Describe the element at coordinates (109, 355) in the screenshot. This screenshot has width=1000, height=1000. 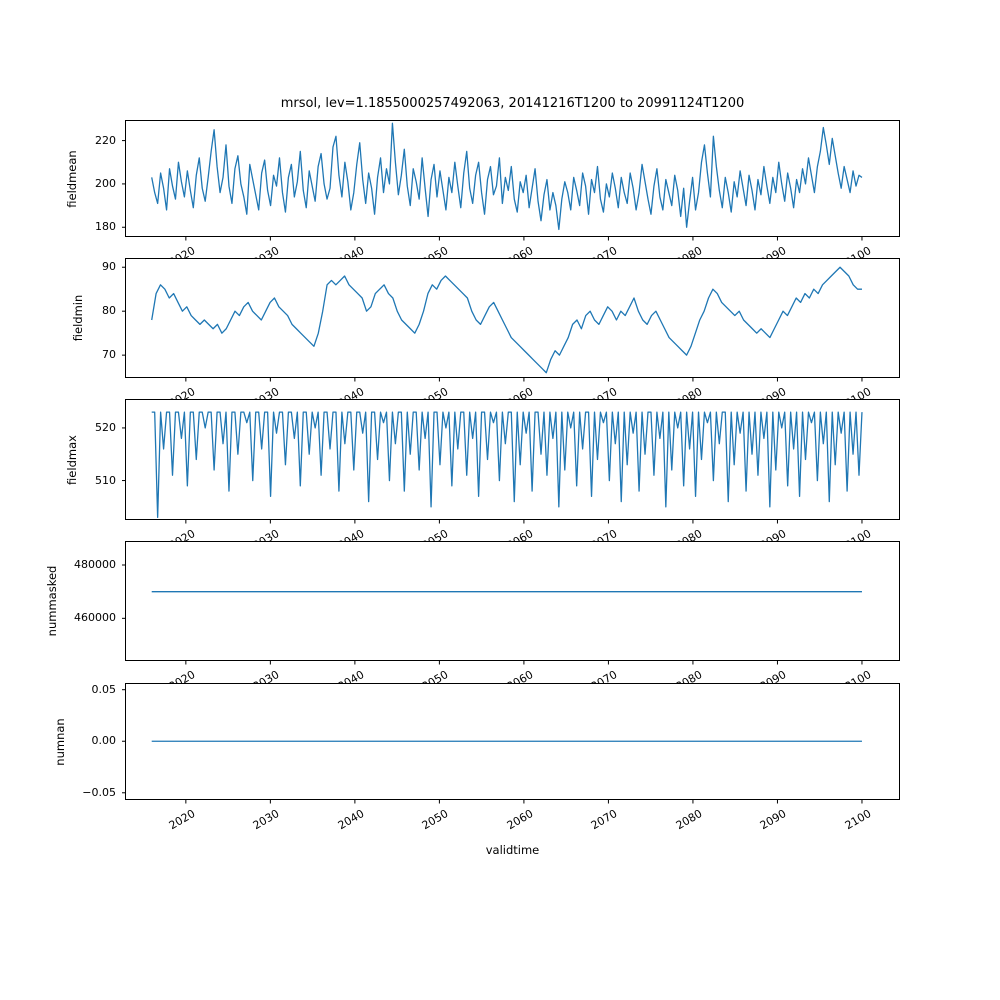
I see `y-tick-label: 70` at that location.